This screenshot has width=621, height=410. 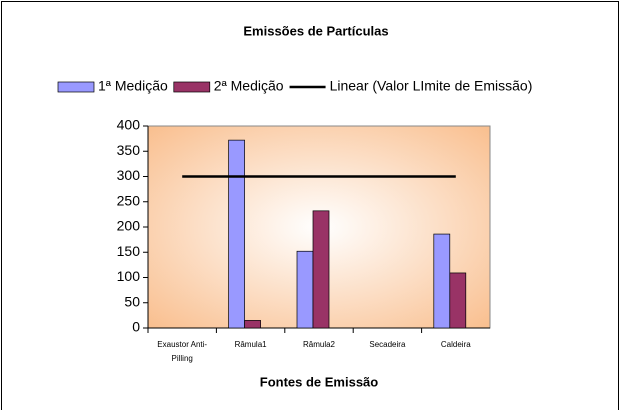 I want to click on y-tick-label: 200, so click(x=129, y=226).